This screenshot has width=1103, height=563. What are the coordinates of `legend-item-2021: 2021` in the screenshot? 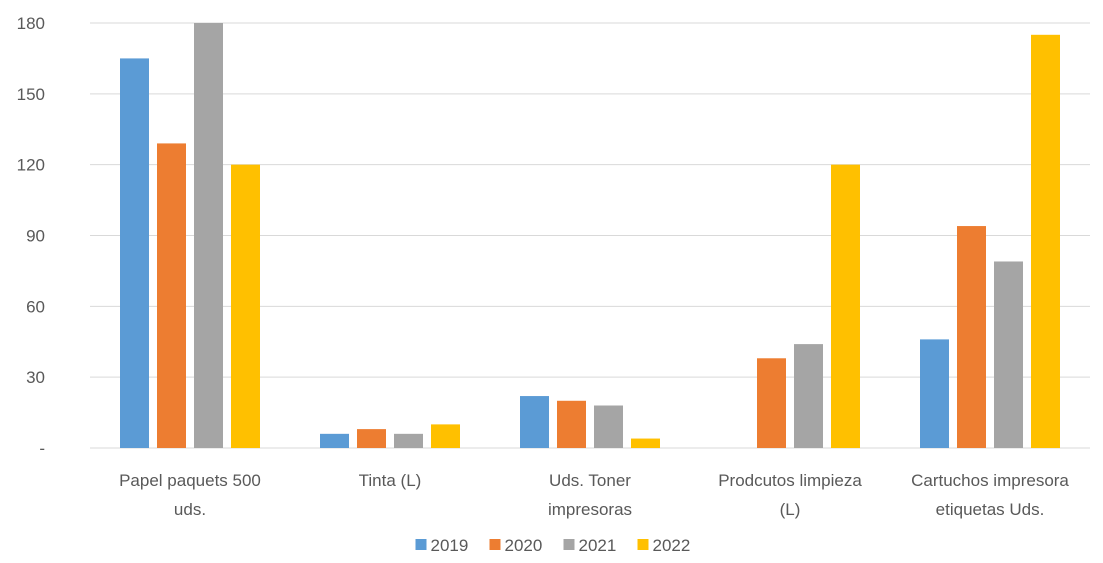 It's located at (590, 545).